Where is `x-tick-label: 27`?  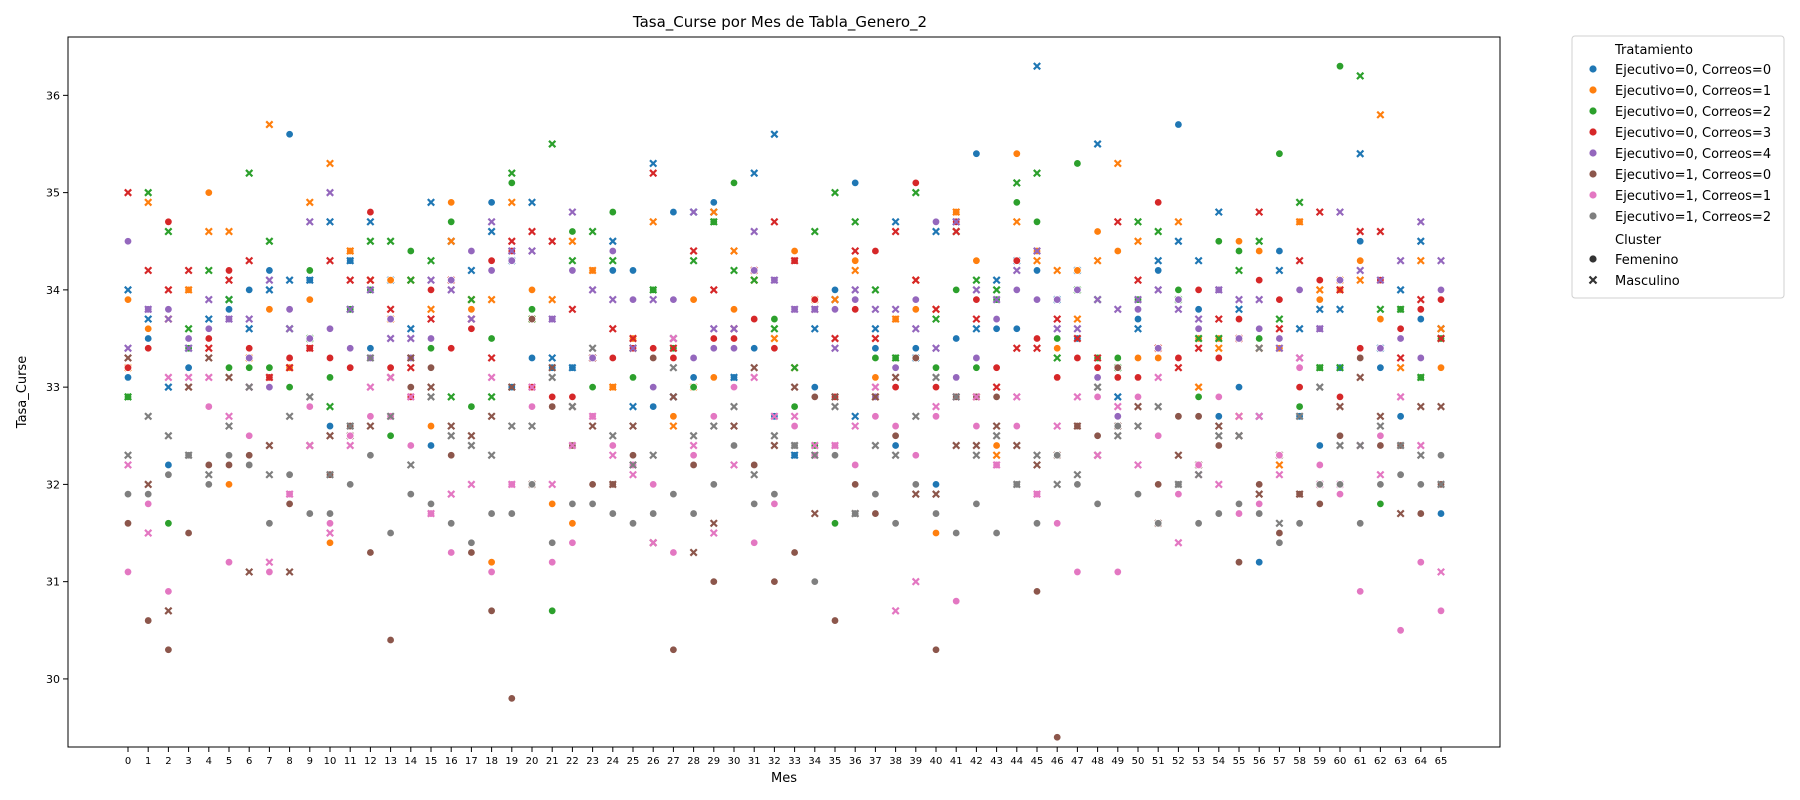
x-tick-label: 27 is located at coordinates (673, 761).